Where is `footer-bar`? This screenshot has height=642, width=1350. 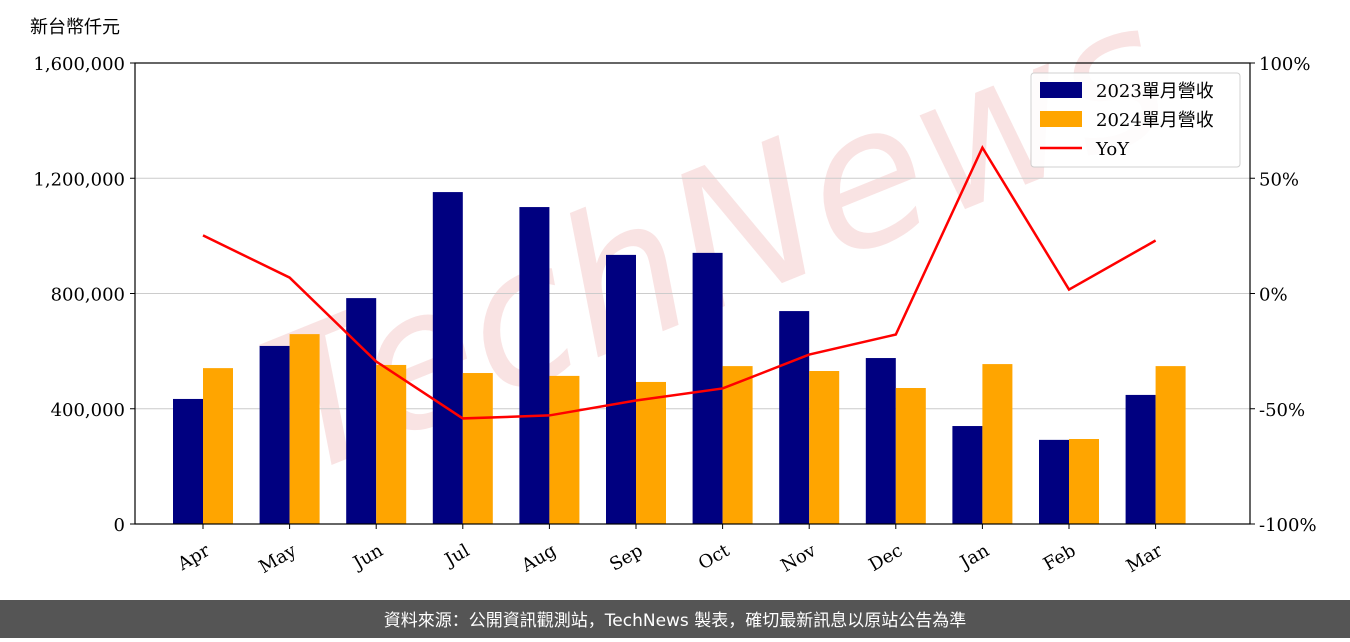 footer-bar is located at coordinates (675, 619).